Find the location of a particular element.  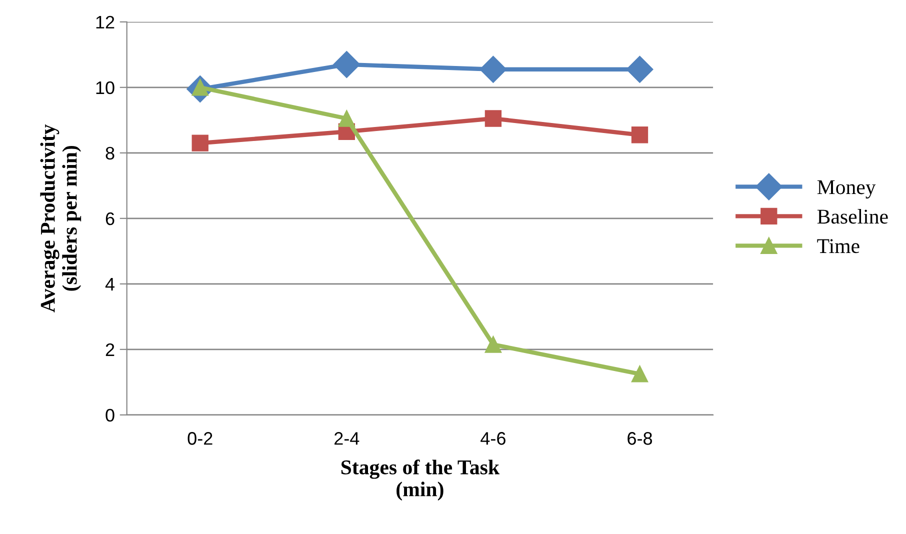

y-axis-title: Average Productivity (sliders per min) is located at coordinates (61, 218).